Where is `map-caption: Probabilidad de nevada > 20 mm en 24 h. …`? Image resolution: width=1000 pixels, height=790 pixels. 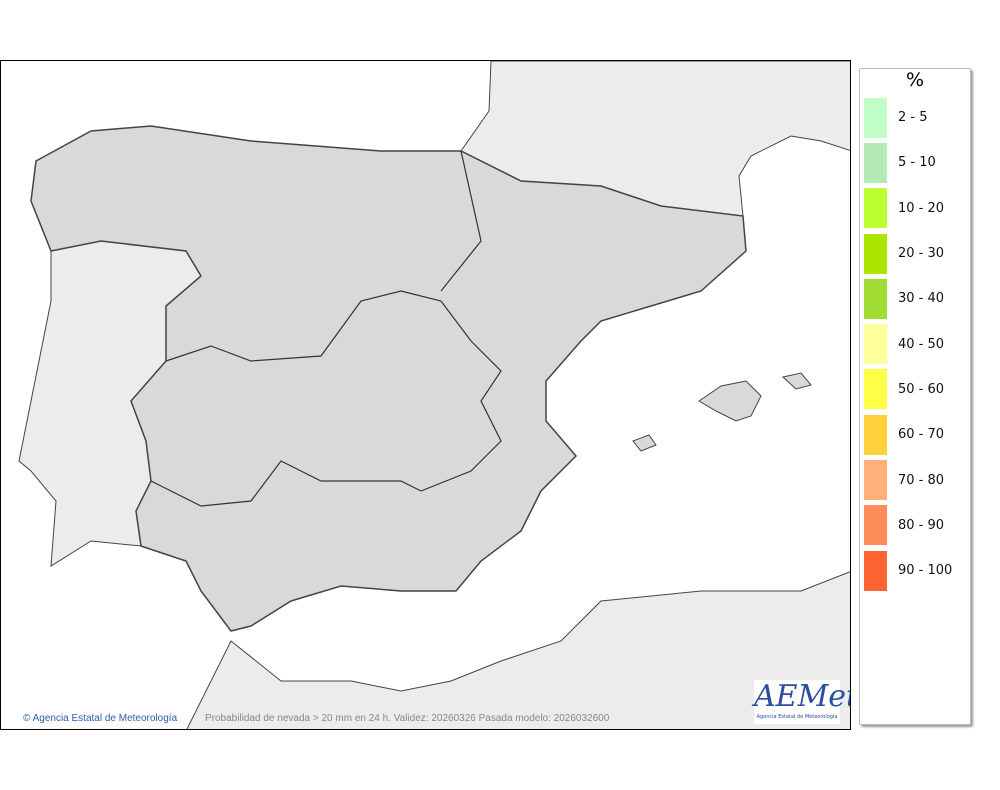
map-caption: Probabilidad de nevada > 20 mm en 24 h. … is located at coordinates (407, 718).